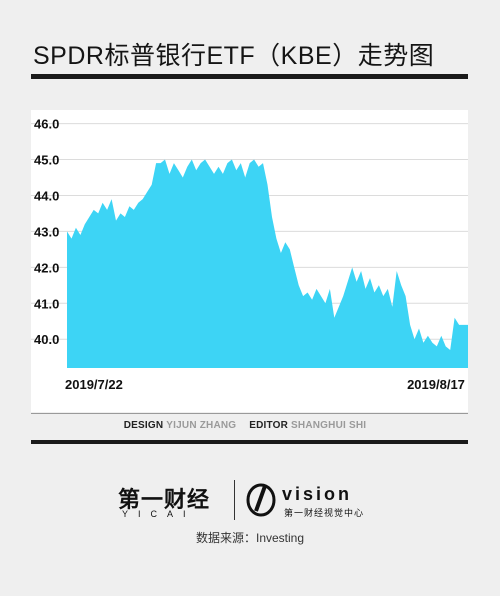  What do you see at coordinates (46, 195) in the screenshot?
I see `y-tick-label: 44.0` at bounding box center [46, 195].